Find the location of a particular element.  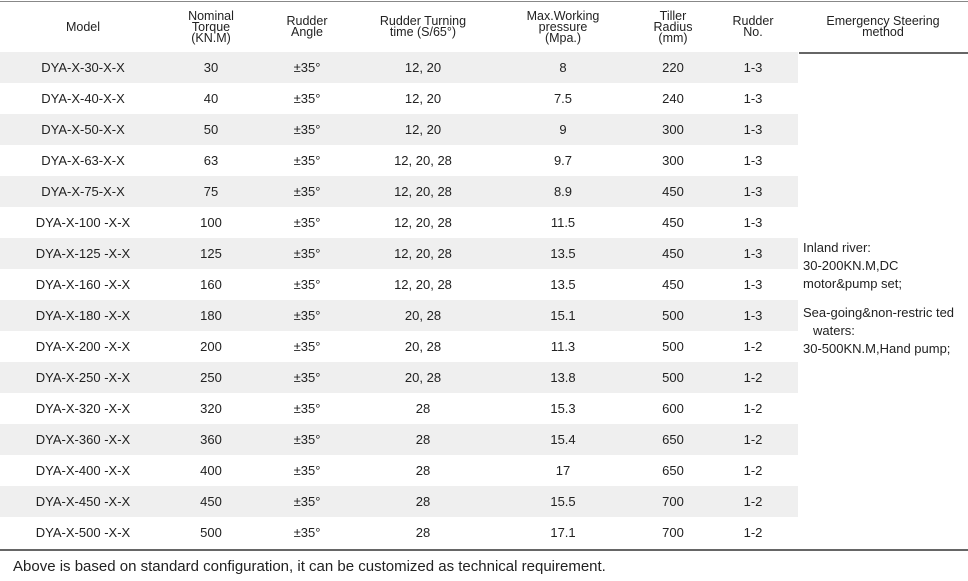

cell-pressure: 9.7 is located at coordinates (563, 160).